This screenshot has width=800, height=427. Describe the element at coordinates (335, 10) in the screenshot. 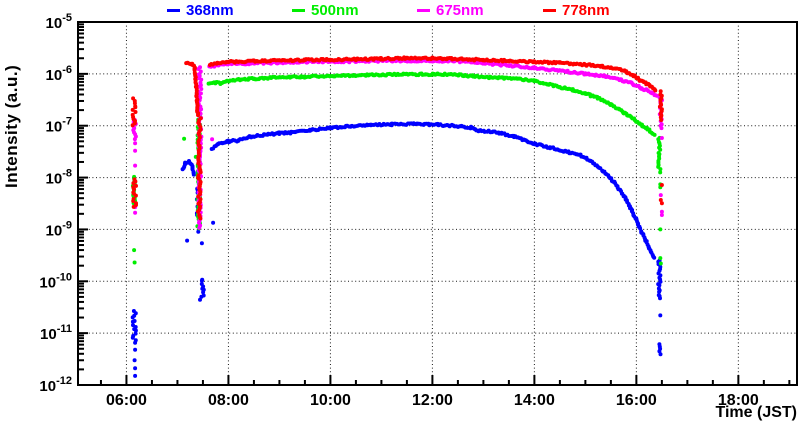

I see `legend-label-500nm: 500nm` at that location.